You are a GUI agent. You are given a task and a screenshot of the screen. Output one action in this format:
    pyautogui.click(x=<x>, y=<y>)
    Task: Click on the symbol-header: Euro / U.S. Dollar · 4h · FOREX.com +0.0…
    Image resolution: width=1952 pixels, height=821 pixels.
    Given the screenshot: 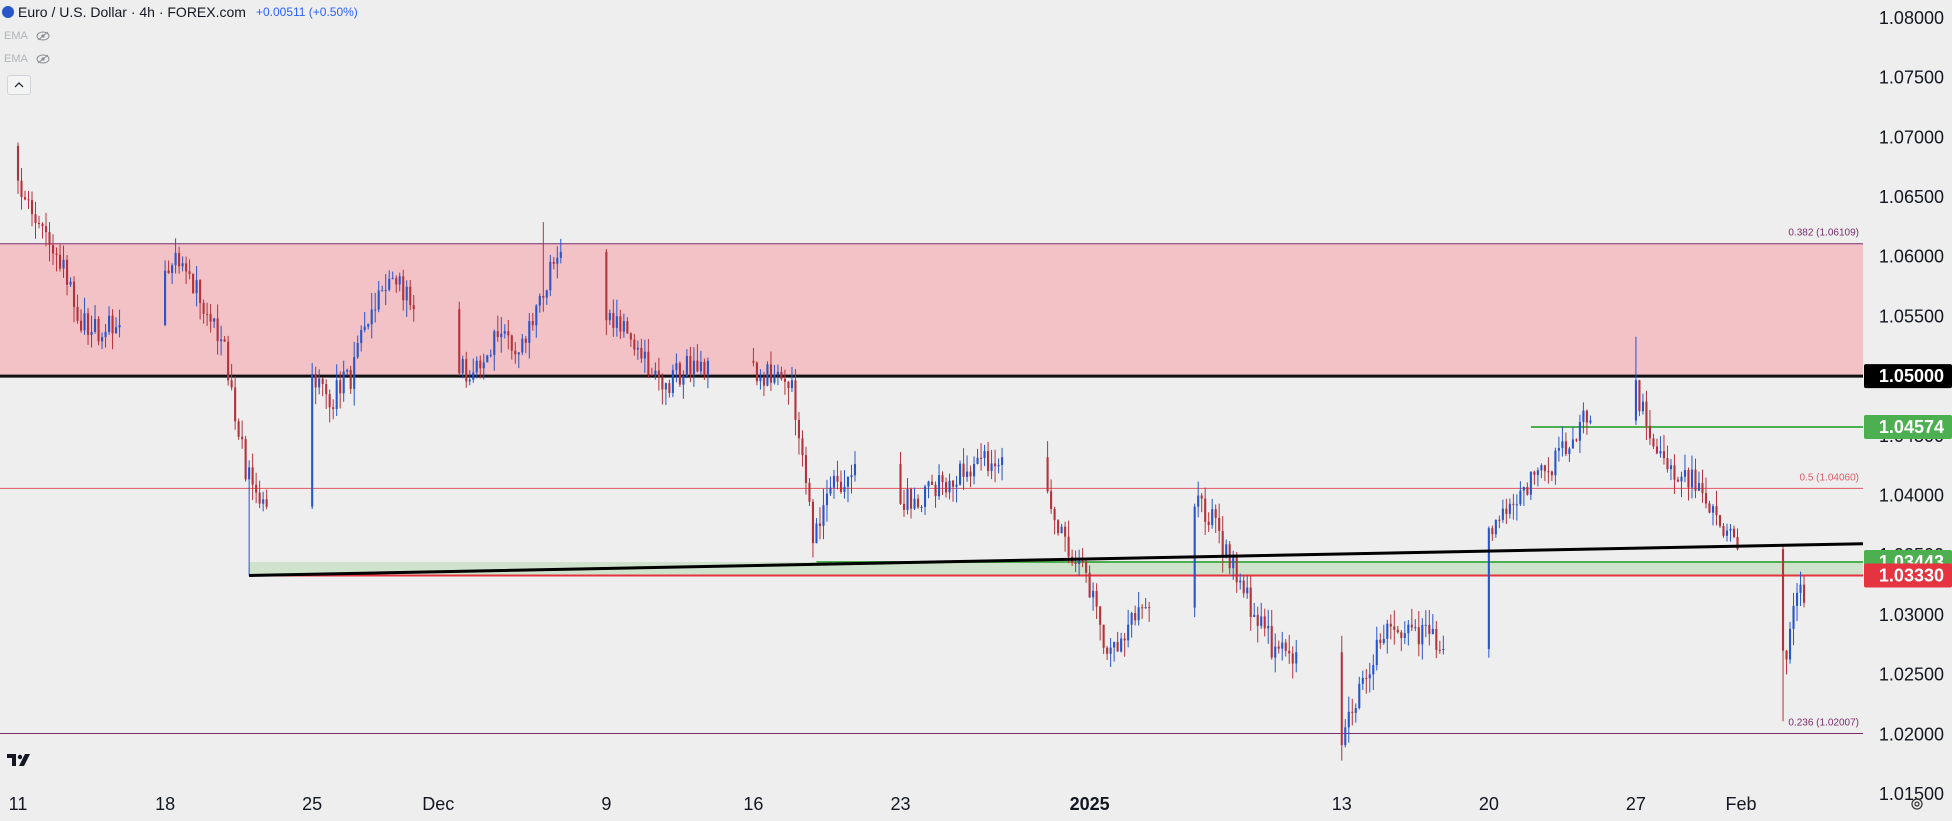 What is the action you would take?
    pyautogui.click(x=179, y=12)
    